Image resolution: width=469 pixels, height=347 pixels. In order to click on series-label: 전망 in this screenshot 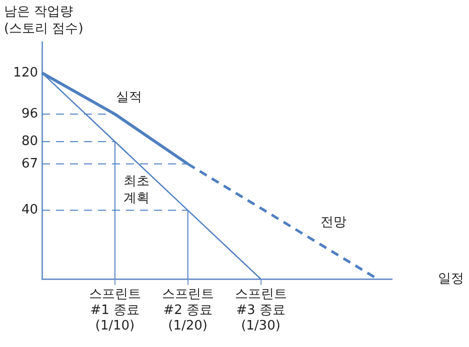, I will do `click(333, 222)`.